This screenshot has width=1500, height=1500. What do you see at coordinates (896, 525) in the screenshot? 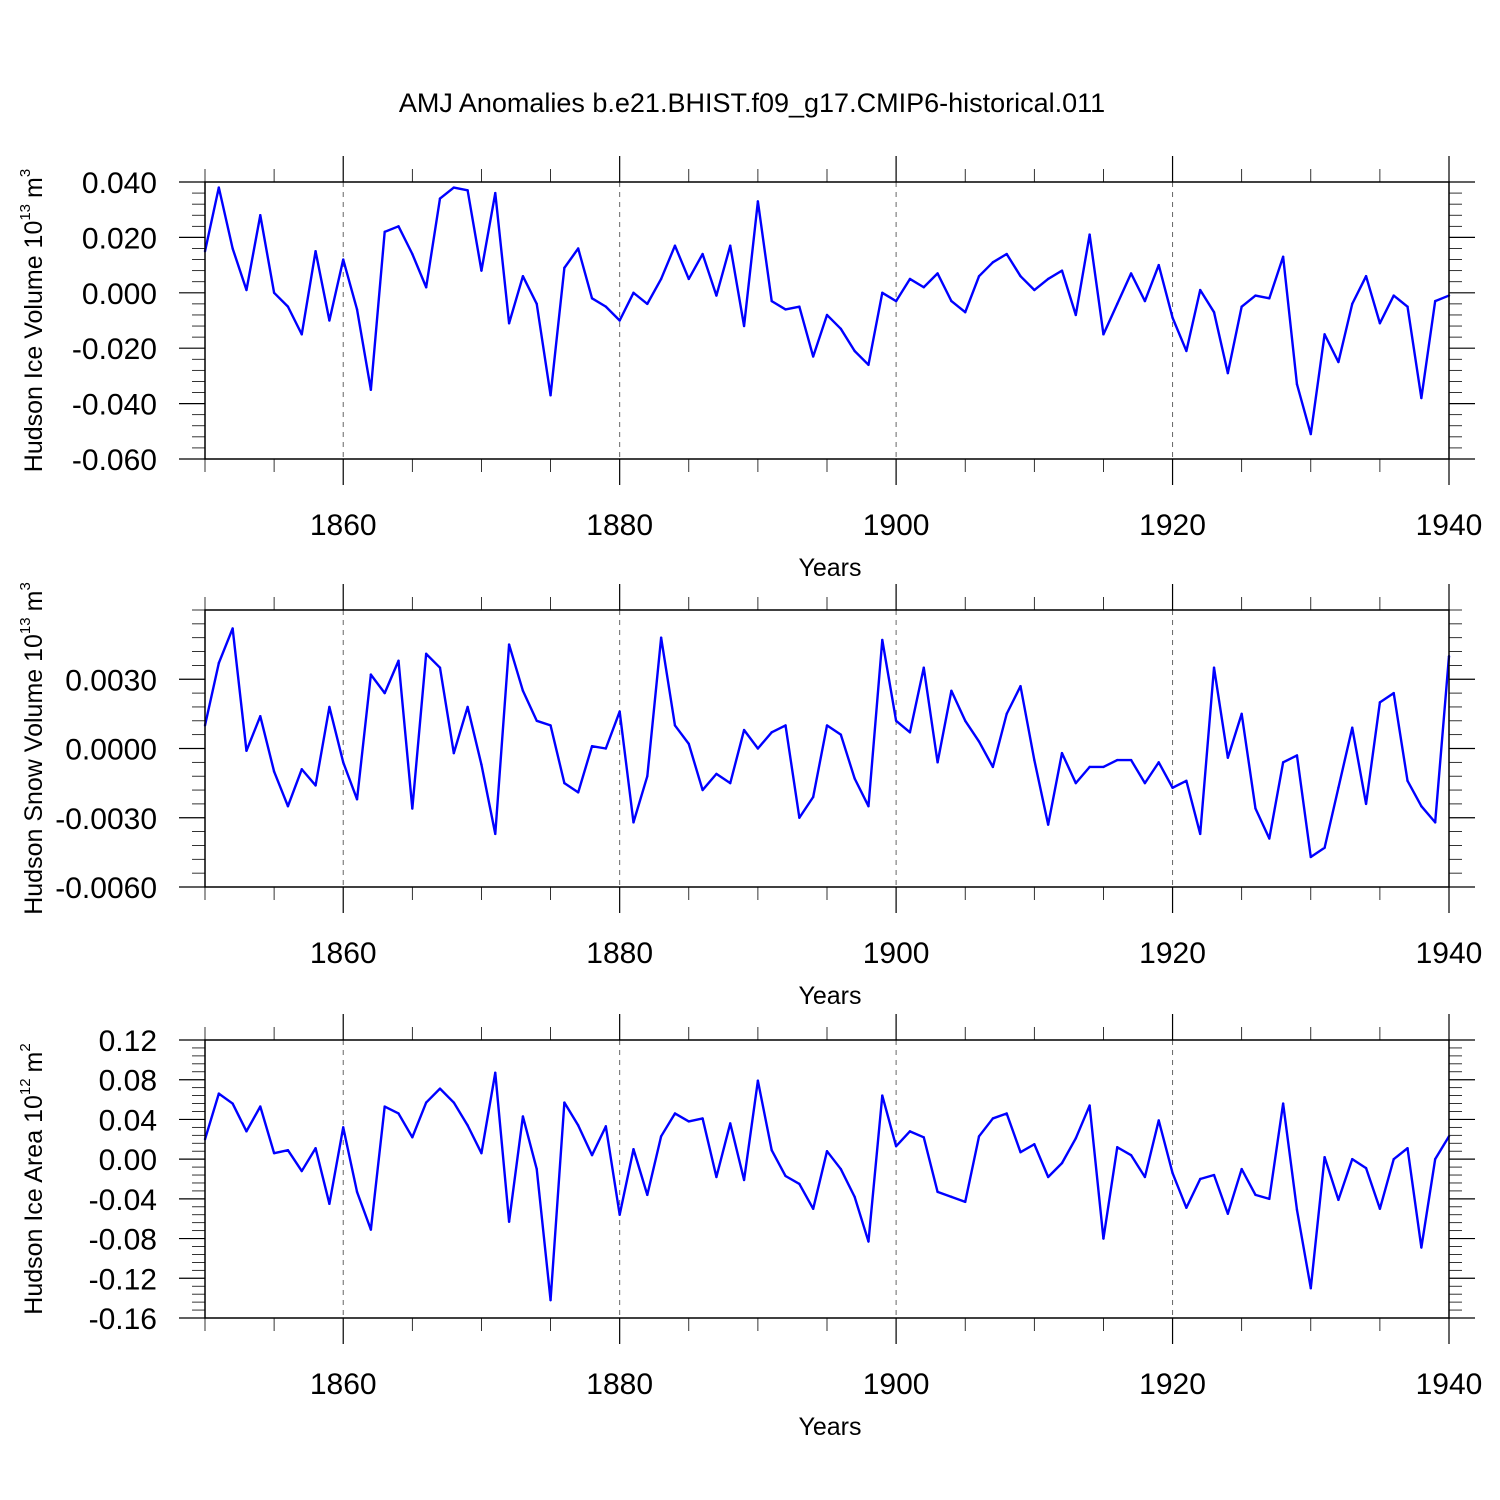
I see `x-tick-label: 1900` at bounding box center [896, 525].